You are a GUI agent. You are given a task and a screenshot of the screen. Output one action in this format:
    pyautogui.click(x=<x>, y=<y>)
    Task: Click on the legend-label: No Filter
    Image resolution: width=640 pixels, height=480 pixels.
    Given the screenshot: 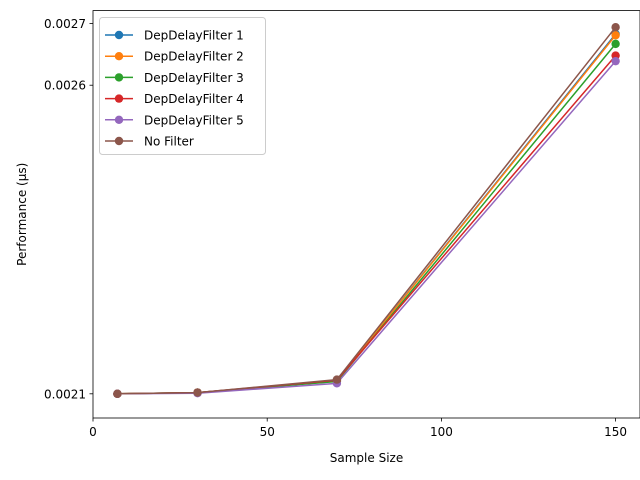 What is the action you would take?
    pyautogui.click(x=169, y=142)
    